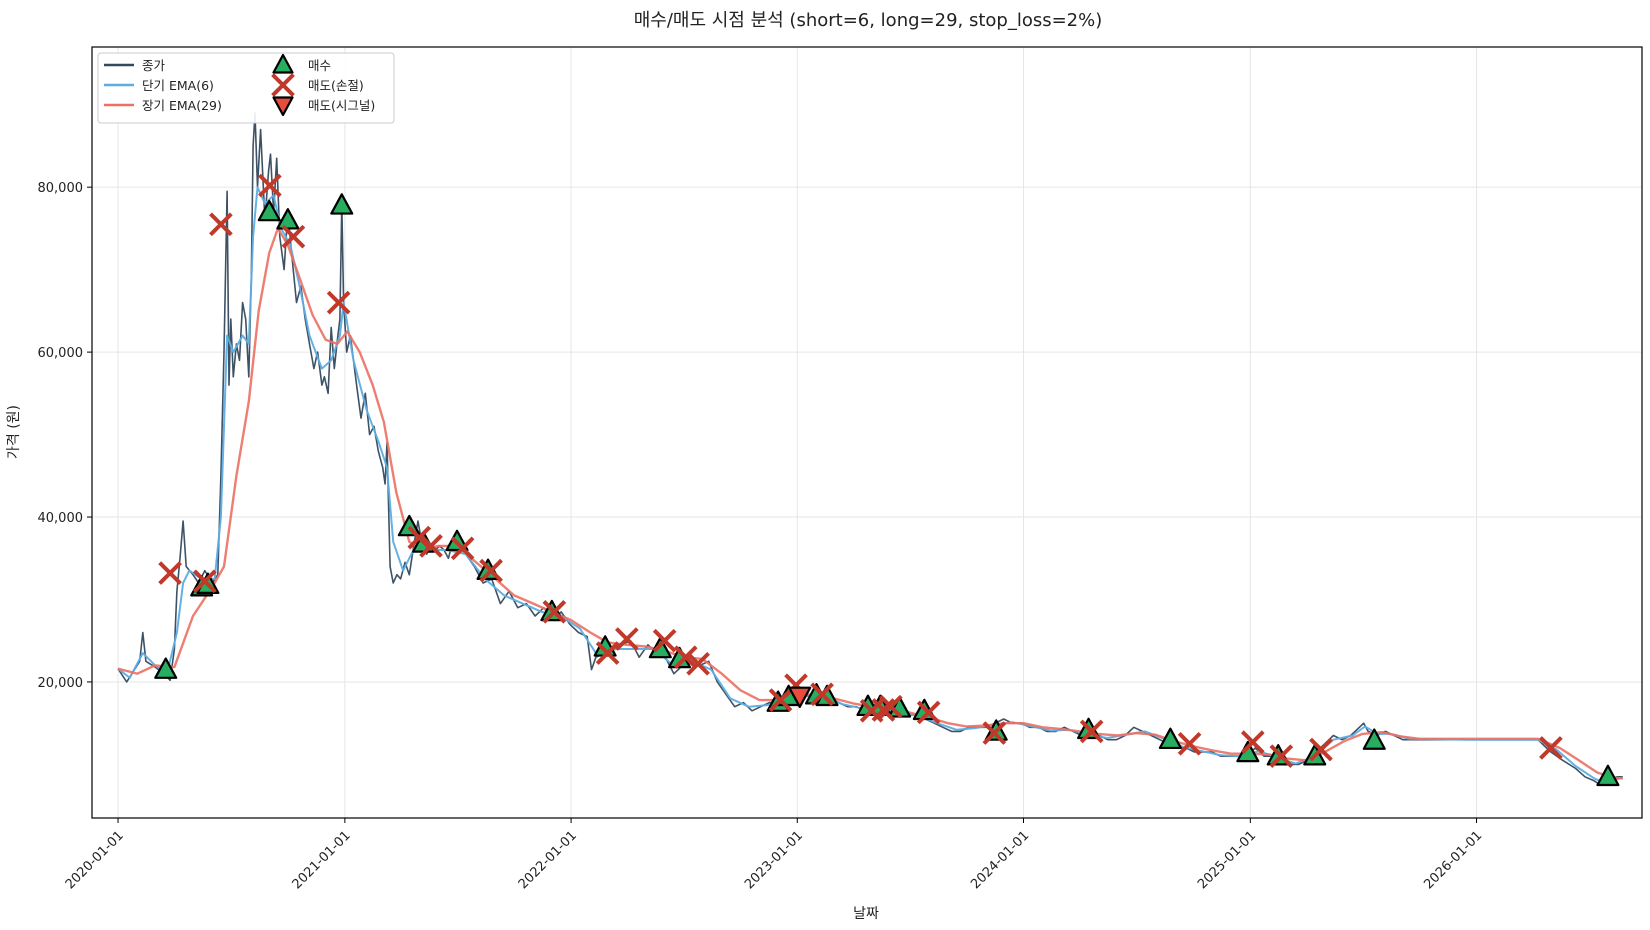 This screenshot has height=930, width=1650. What do you see at coordinates (283, 63) in the screenshot?
I see `legend-buy-swatch` at bounding box center [283, 63].